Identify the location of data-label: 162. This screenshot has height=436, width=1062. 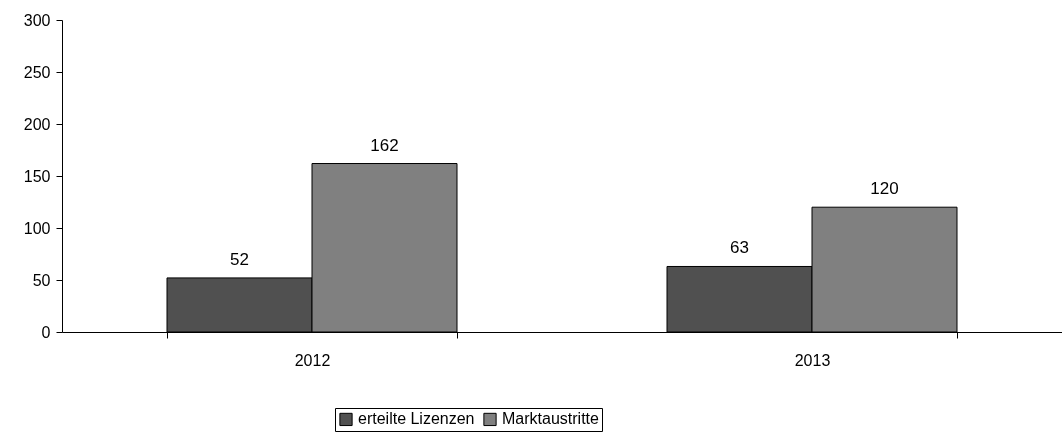
(384, 145).